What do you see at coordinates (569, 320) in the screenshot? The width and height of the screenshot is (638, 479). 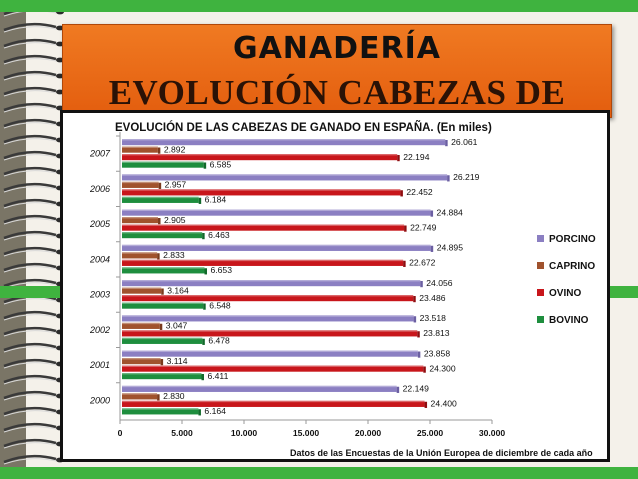 I see `legend-label-bovino: BOVINO` at bounding box center [569, 320].